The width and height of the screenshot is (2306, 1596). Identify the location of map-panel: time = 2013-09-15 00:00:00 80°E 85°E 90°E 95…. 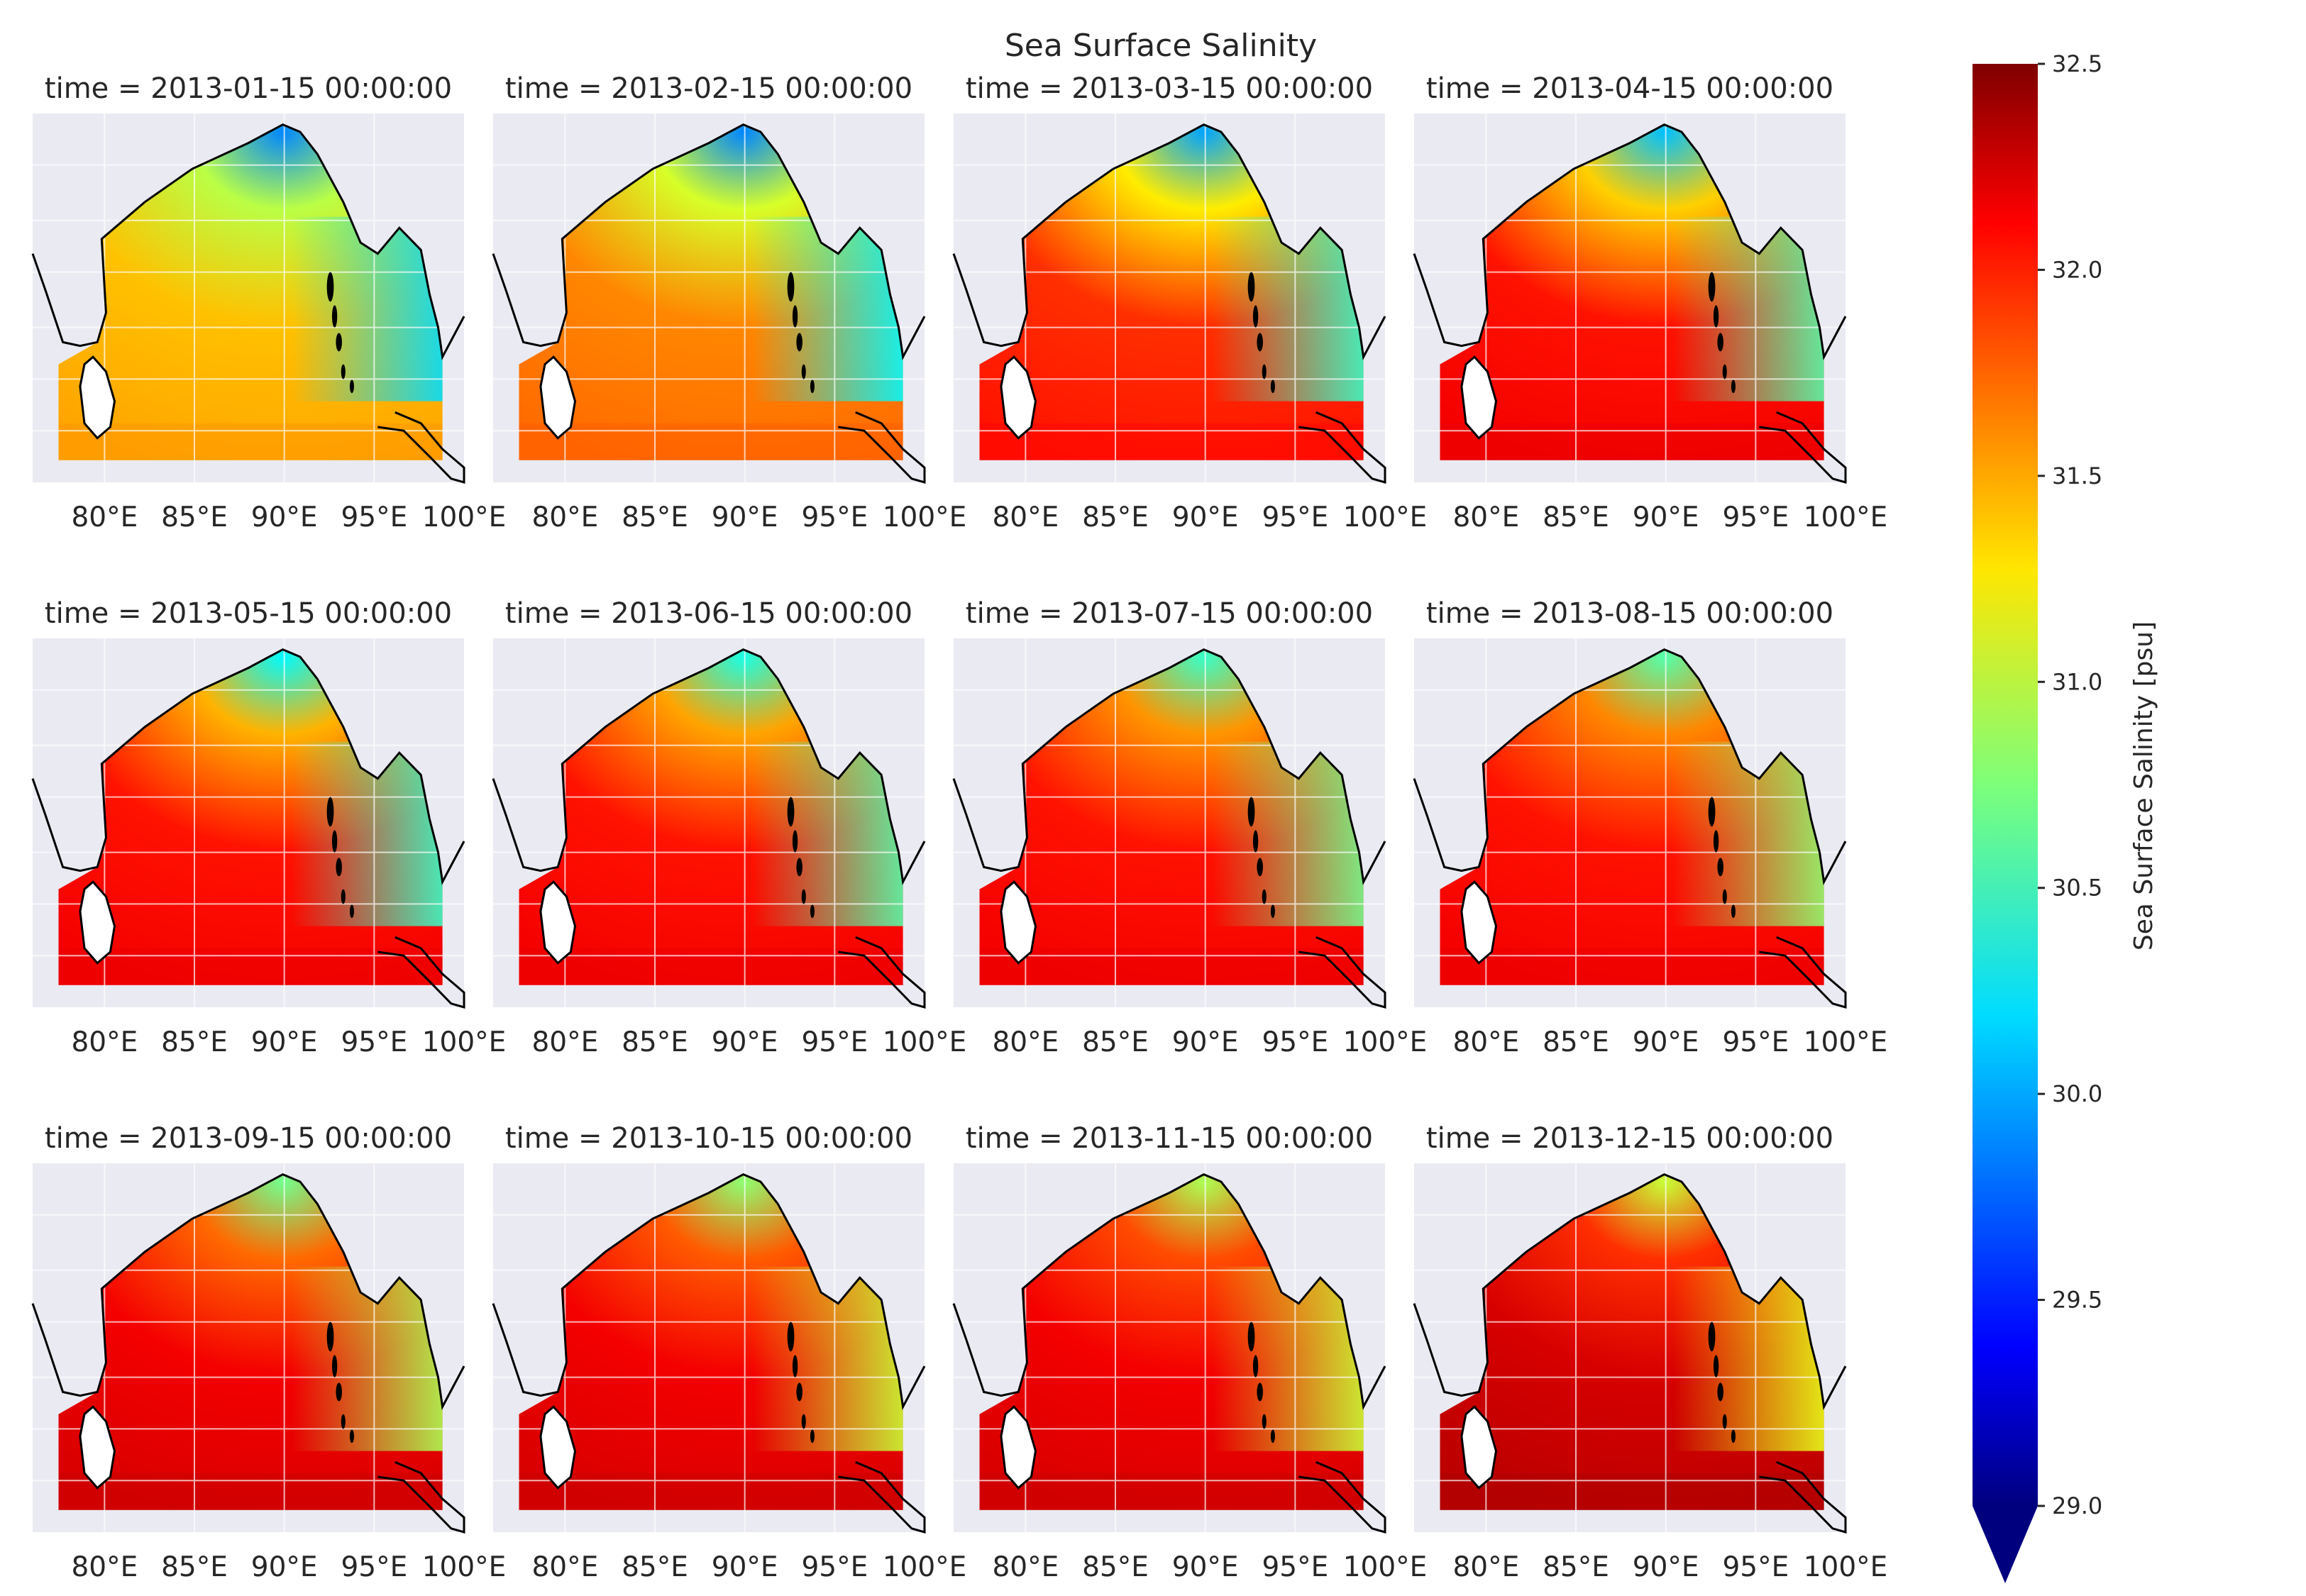
(269, 1352).